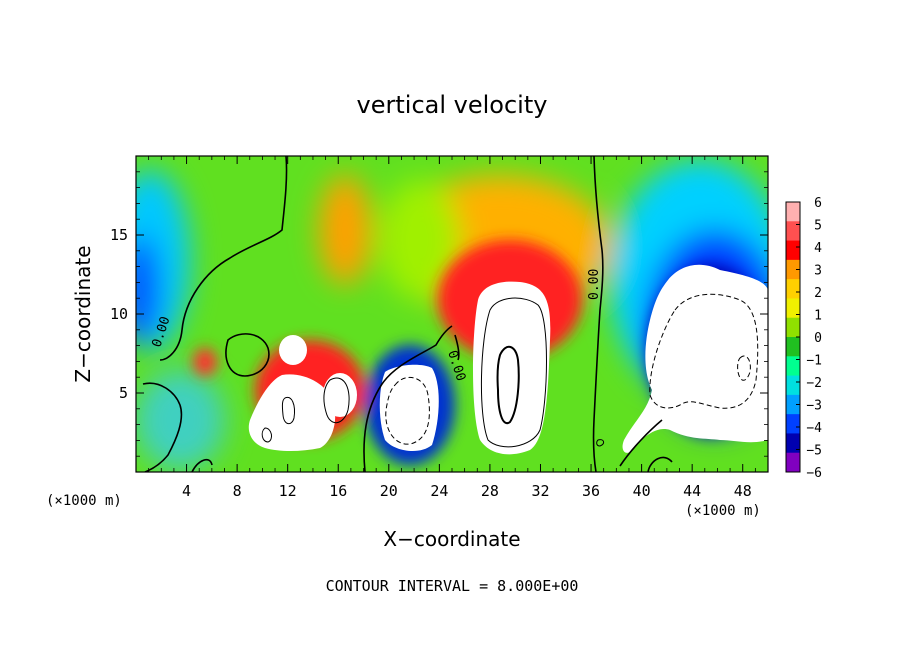 The width and height of the screenshot is (904, 654). I want to click on x37-contour, so click(600, 443).